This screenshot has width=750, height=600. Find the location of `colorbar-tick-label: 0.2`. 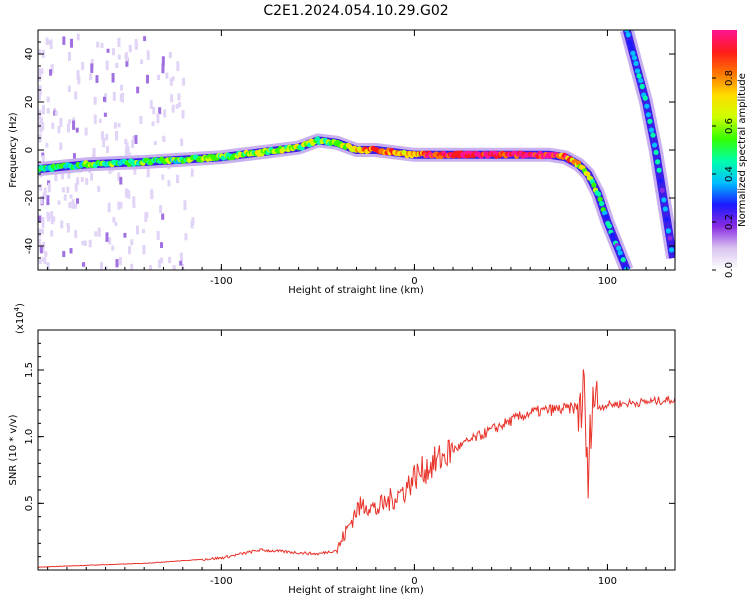

colorbar-tick-label: 0.2 is located at coordinates (729, 222).